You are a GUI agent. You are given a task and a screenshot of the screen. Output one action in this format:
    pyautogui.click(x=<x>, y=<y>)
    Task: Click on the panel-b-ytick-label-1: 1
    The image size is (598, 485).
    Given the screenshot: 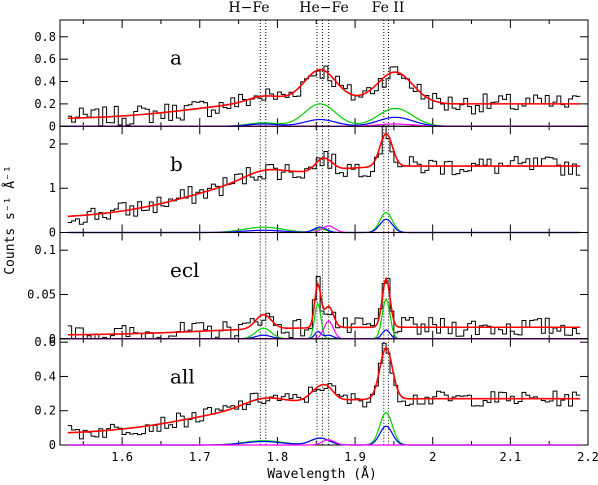 What is the action you would take?
    pyautogui.click(x=52, y=188)
    